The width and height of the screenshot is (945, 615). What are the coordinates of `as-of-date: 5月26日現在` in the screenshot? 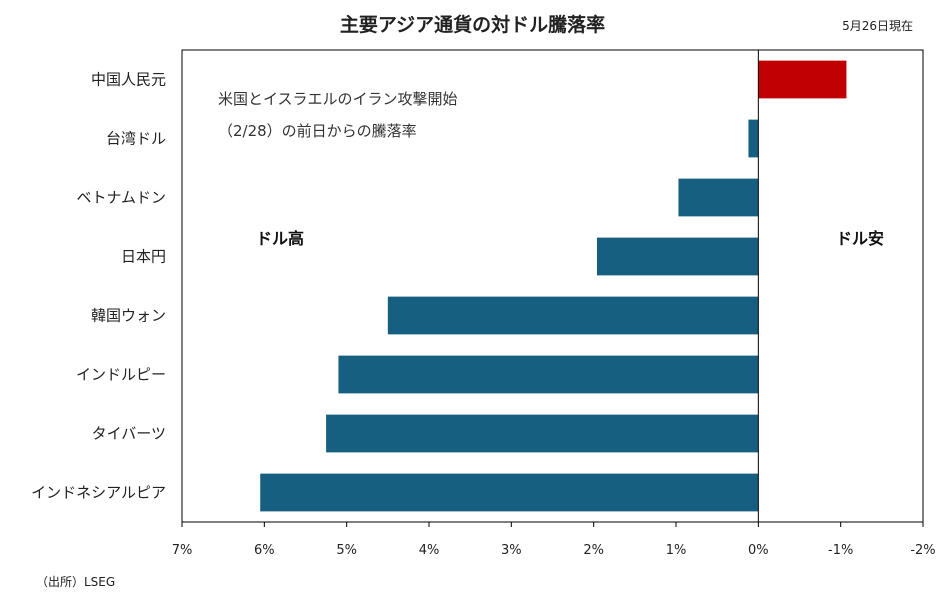 It's located at (877, 26).